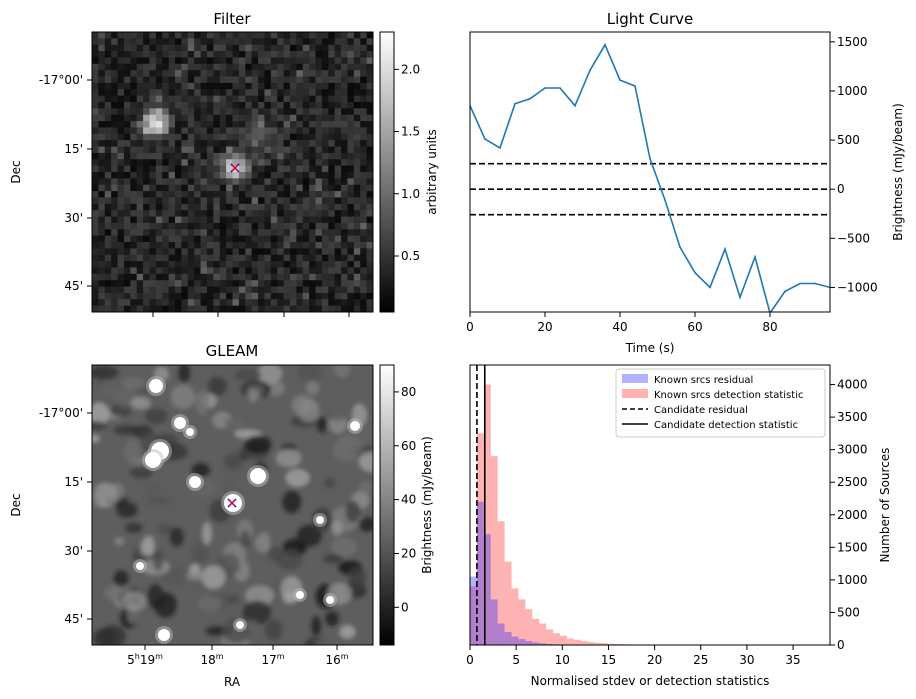 The image size is (916, 699). Describe the element at coordinates (608, 660) in the screenshot. I see `hist-x-tick-label: 15` at that location.